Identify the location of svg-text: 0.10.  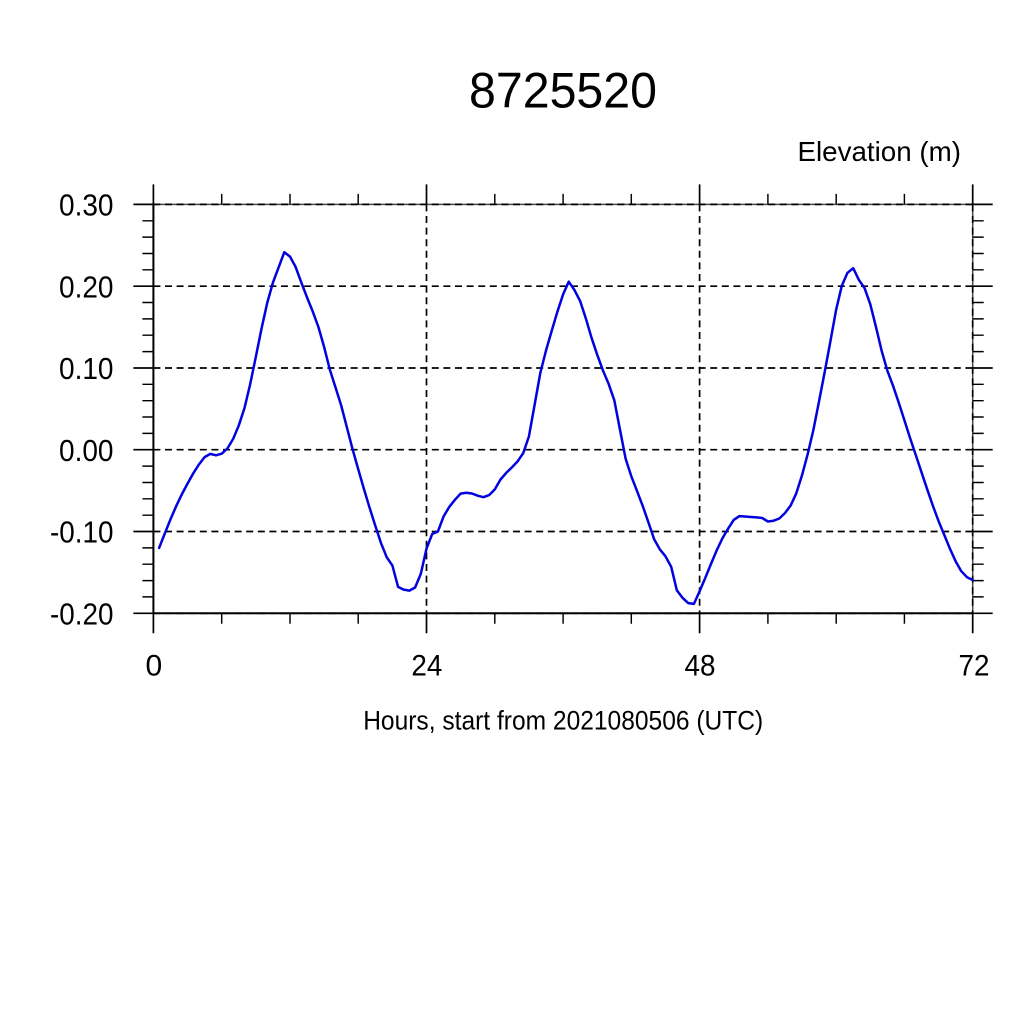
(86, 369).